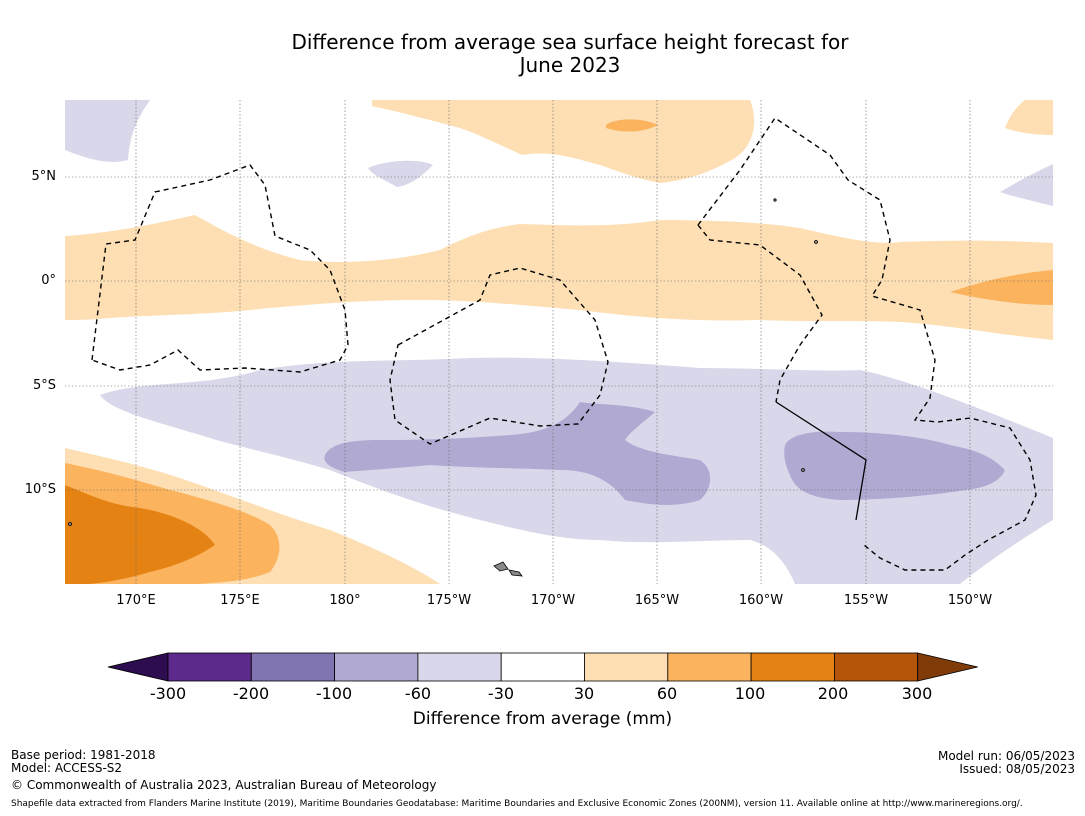 This screenshot has height=816, width=1085. I want to click on anomaly-region-light-purple-east, so click(1026, 185).